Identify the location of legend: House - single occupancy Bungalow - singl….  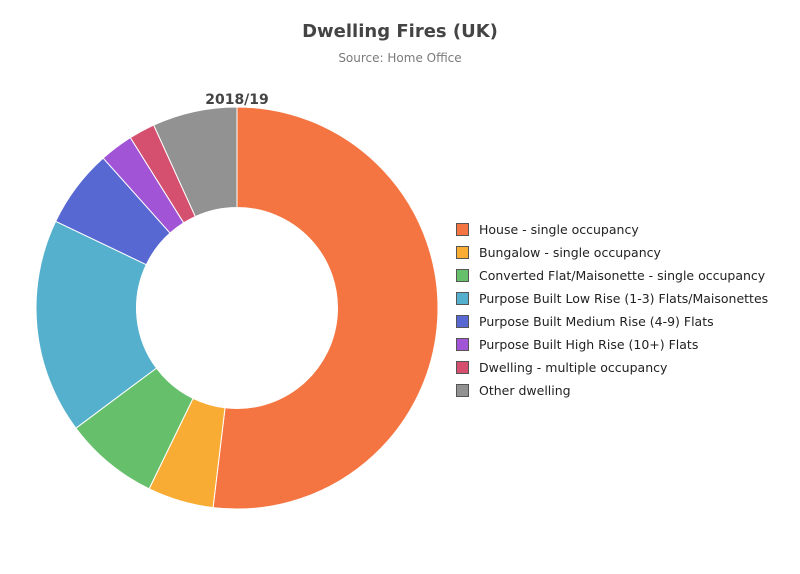
(612, 310).